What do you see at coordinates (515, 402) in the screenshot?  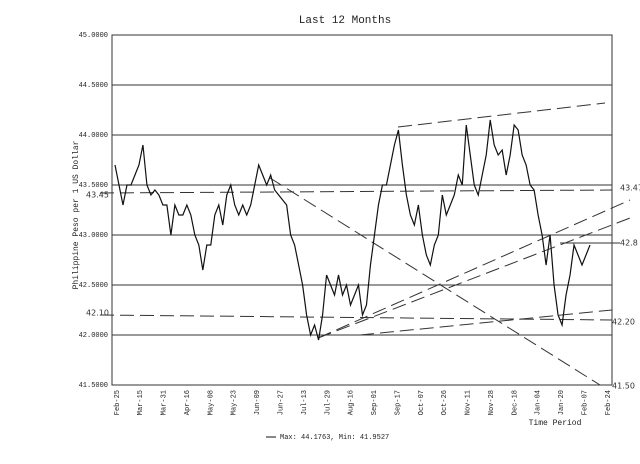 I see `x-tick-label: Dec-18` at bounding box center [515, 402].